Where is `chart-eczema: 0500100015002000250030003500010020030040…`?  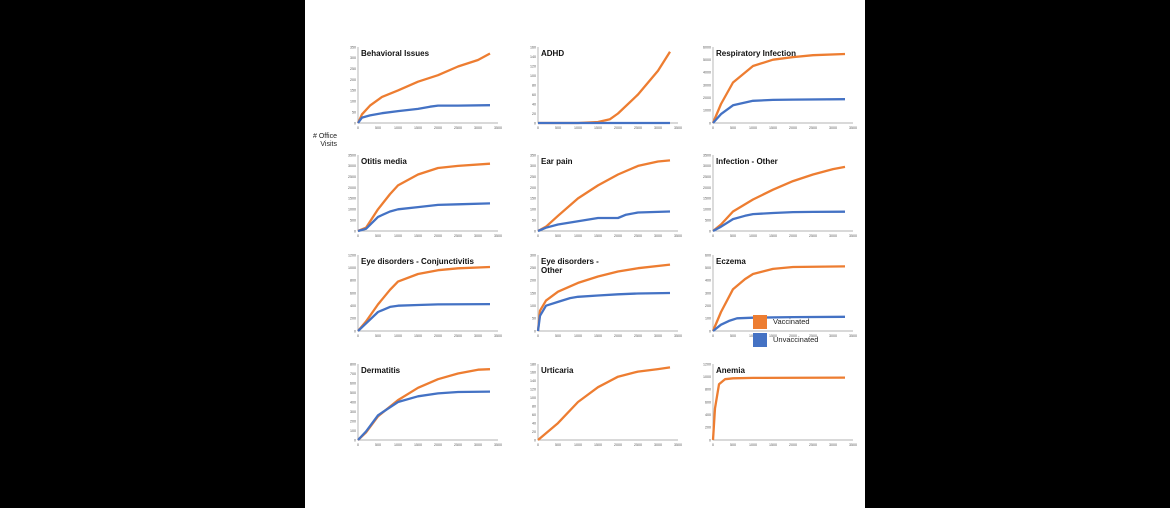 chart-eczema: 0500100015002000250030003500010020030040… is located at coordinates (781, 295).